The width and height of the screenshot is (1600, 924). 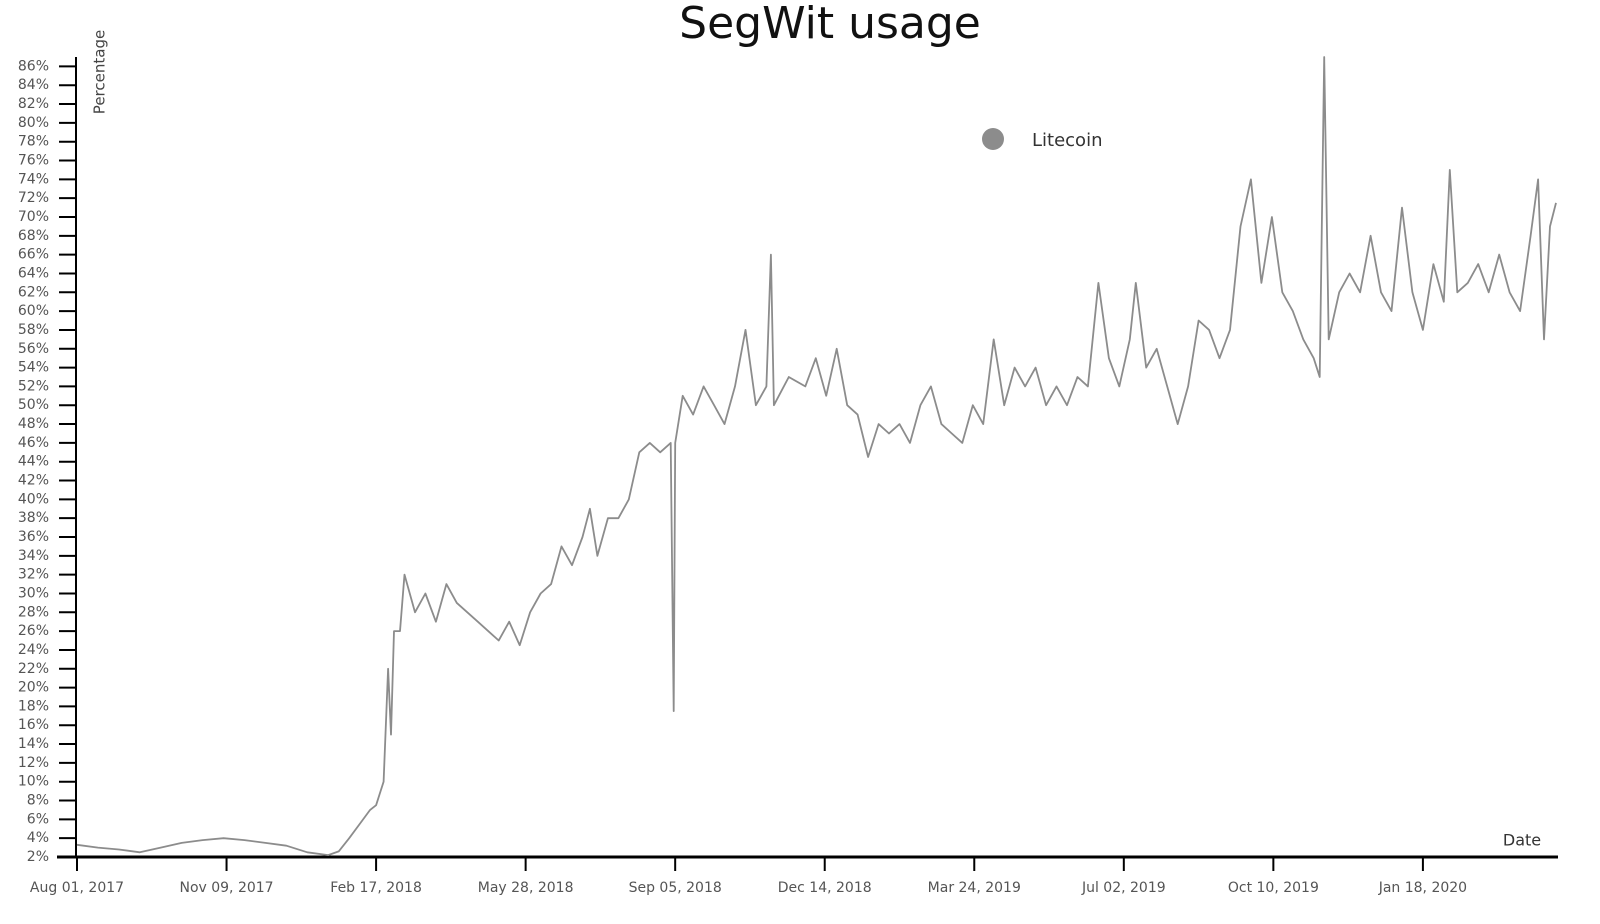 What do you see at coordinates (33, 744) in the screenshot?
I see `y-tick-label: 14%` at bounding box center [33, 744].